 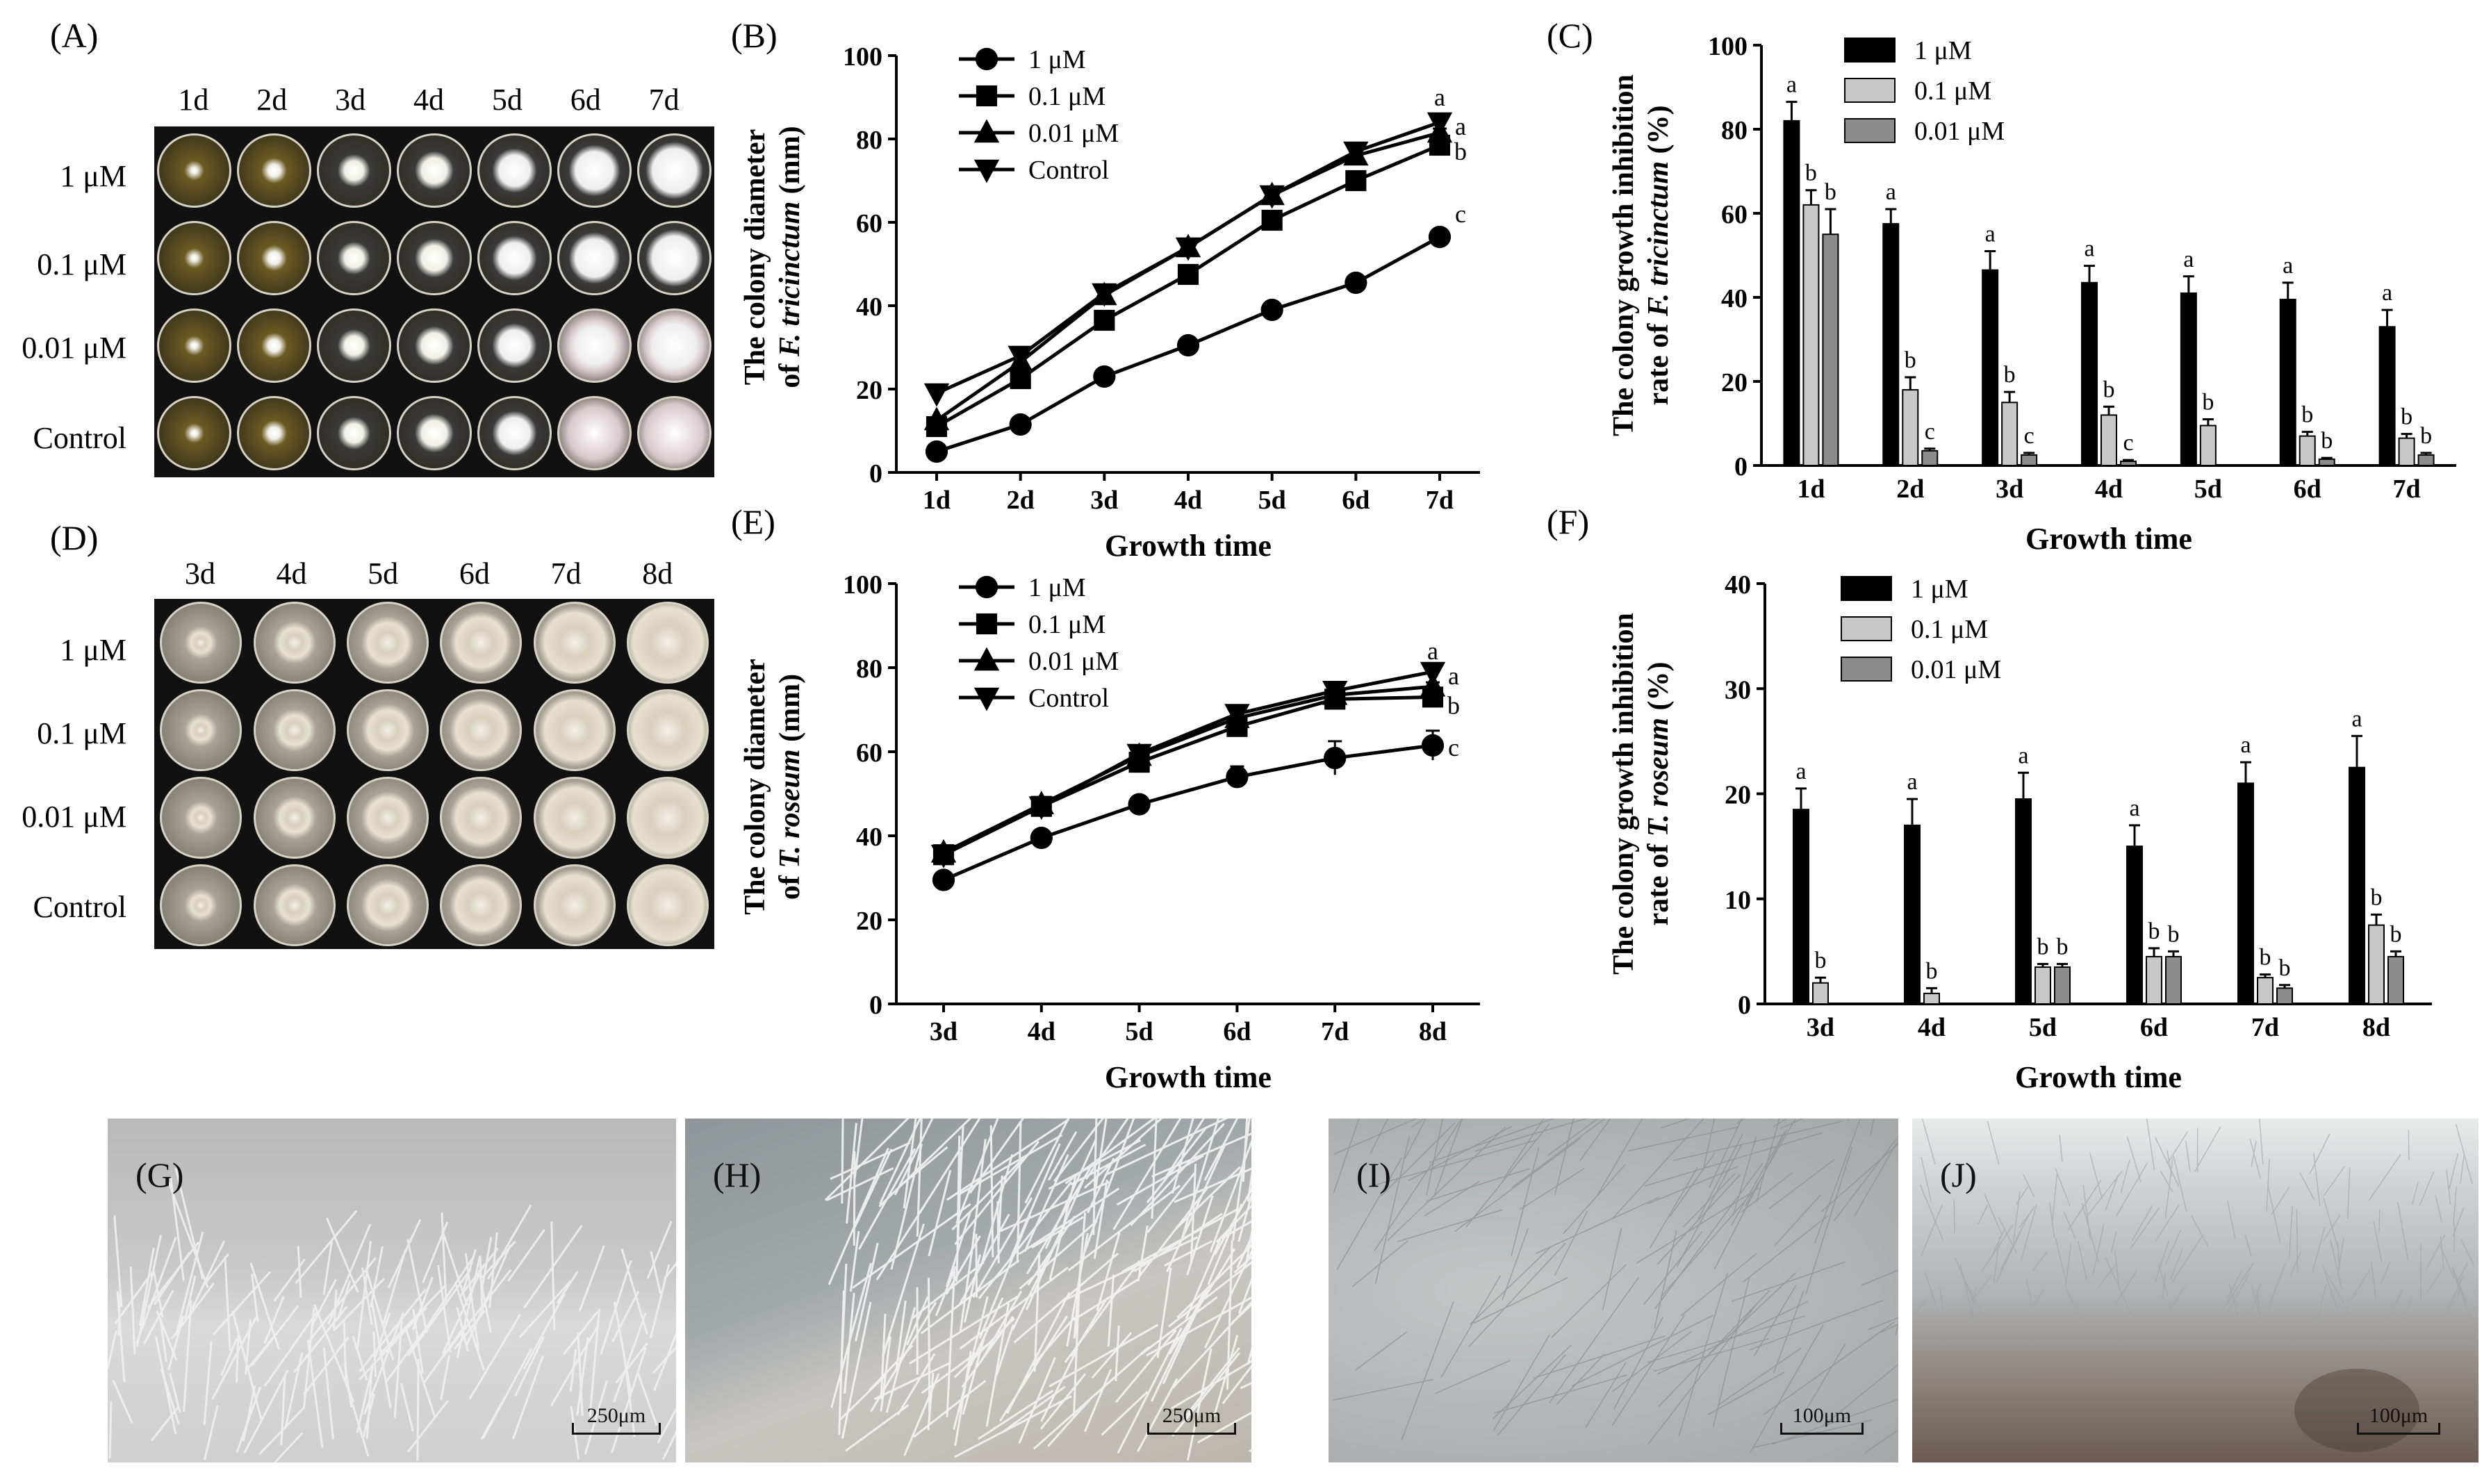 What do you see at coordinates (987, 131) in the screenshot?
I see `marker-triangle-up` at bounding box center [987, 131].